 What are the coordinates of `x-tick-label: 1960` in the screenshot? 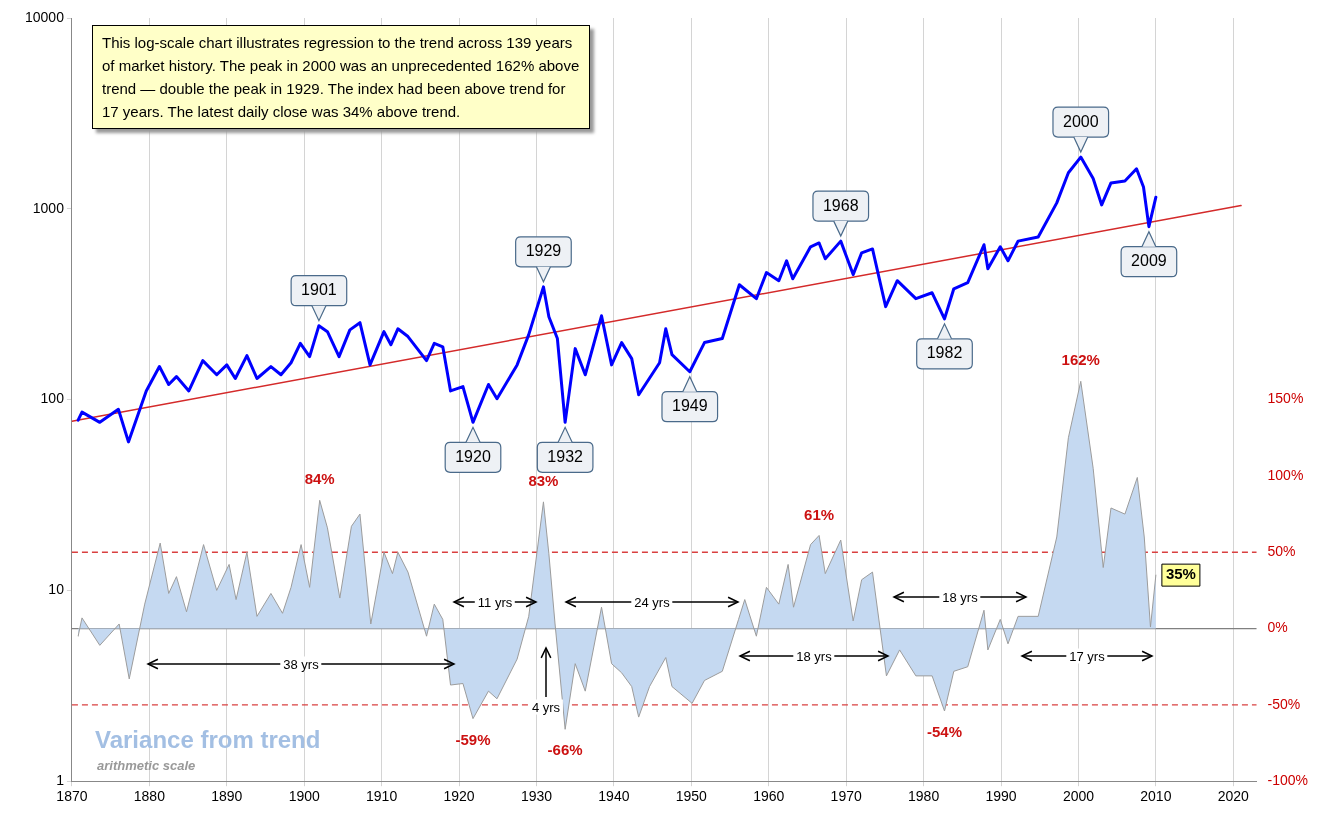 It's located at (769, 796).